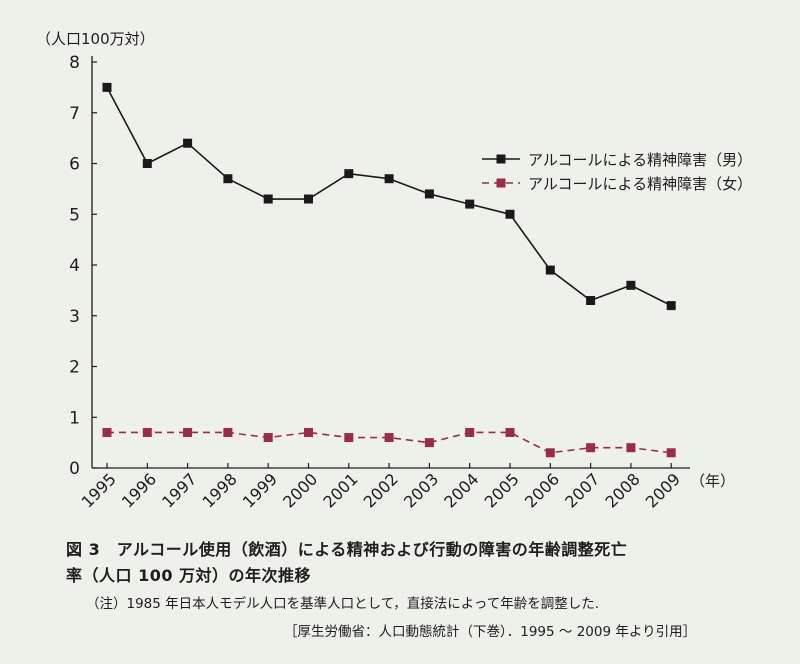  I want to click on x-tick-label: 1999, so click(260, 490).